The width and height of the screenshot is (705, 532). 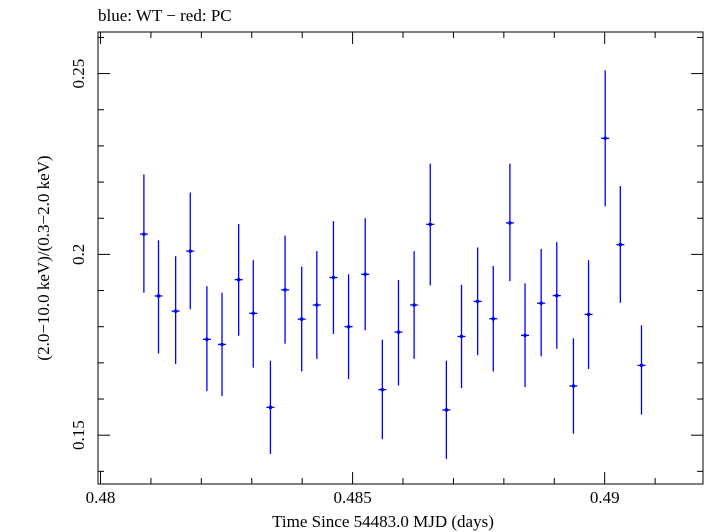 What do you see at coordinates (43, 257) in the screenshot?
I see `y-axis-label: (2.0−10.0 keV)/(0.3−2.0 keV)` at bounding box center [43, 257].